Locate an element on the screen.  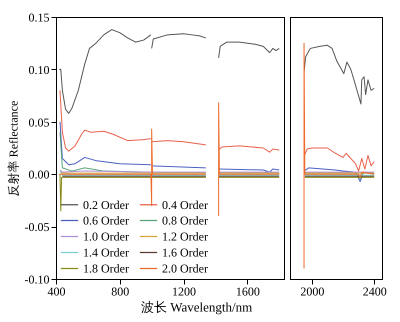
x-tick-label: 400 is located at coordinates (57, 291).